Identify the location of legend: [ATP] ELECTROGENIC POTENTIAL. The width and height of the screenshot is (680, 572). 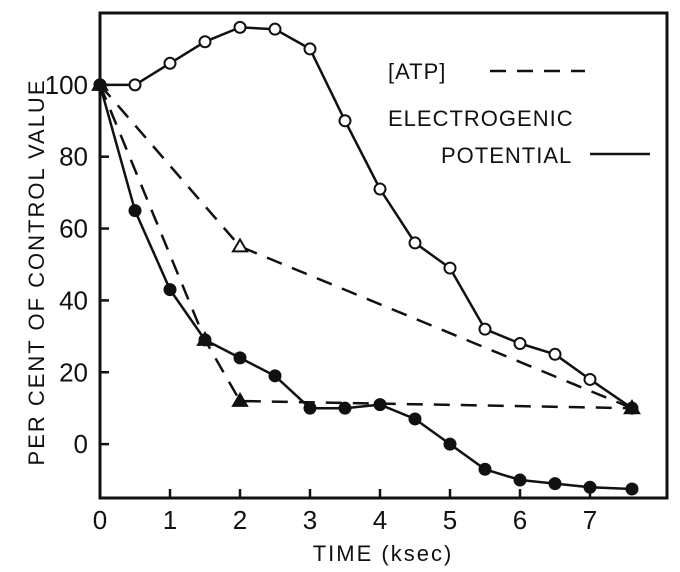
(519, 113).